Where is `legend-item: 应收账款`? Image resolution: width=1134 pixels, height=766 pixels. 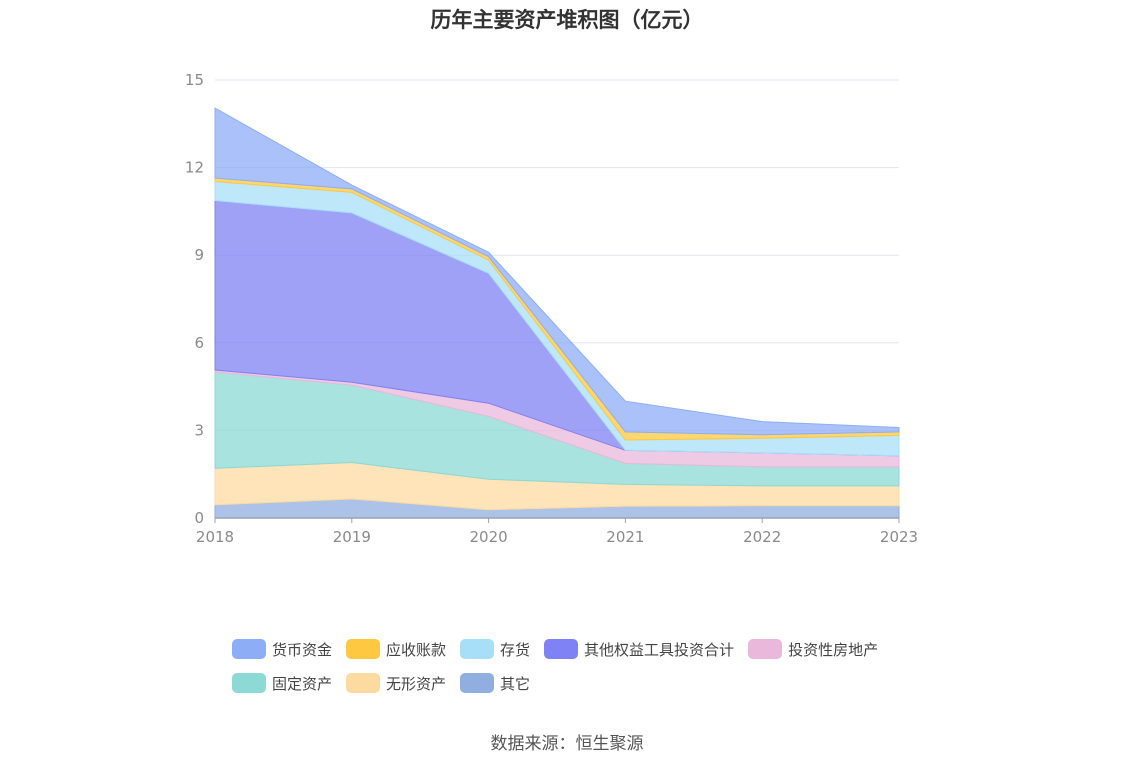
legend-item: 应收账款 is located at coordinates (396, 649).